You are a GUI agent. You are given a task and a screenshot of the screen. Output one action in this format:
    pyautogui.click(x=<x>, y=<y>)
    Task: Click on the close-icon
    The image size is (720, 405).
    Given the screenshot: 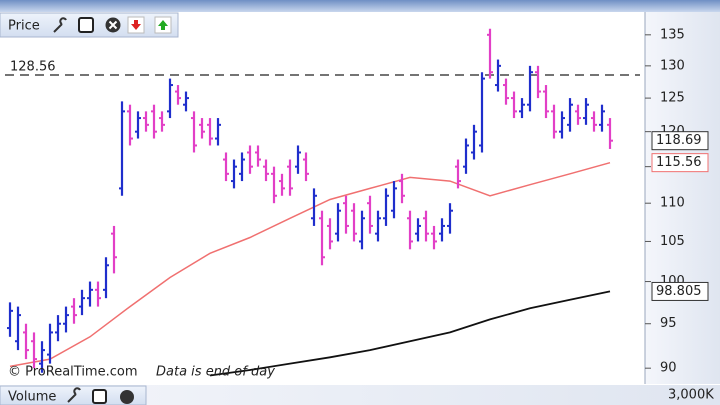 What is the action you would take?
    pyautogui.click(x=127, y=397)
    